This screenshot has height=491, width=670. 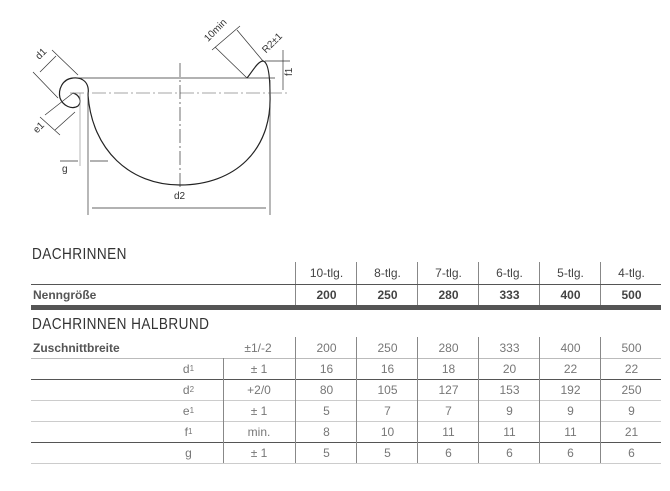 I want to click on f1-label: f1, so click(x=289, y=71).